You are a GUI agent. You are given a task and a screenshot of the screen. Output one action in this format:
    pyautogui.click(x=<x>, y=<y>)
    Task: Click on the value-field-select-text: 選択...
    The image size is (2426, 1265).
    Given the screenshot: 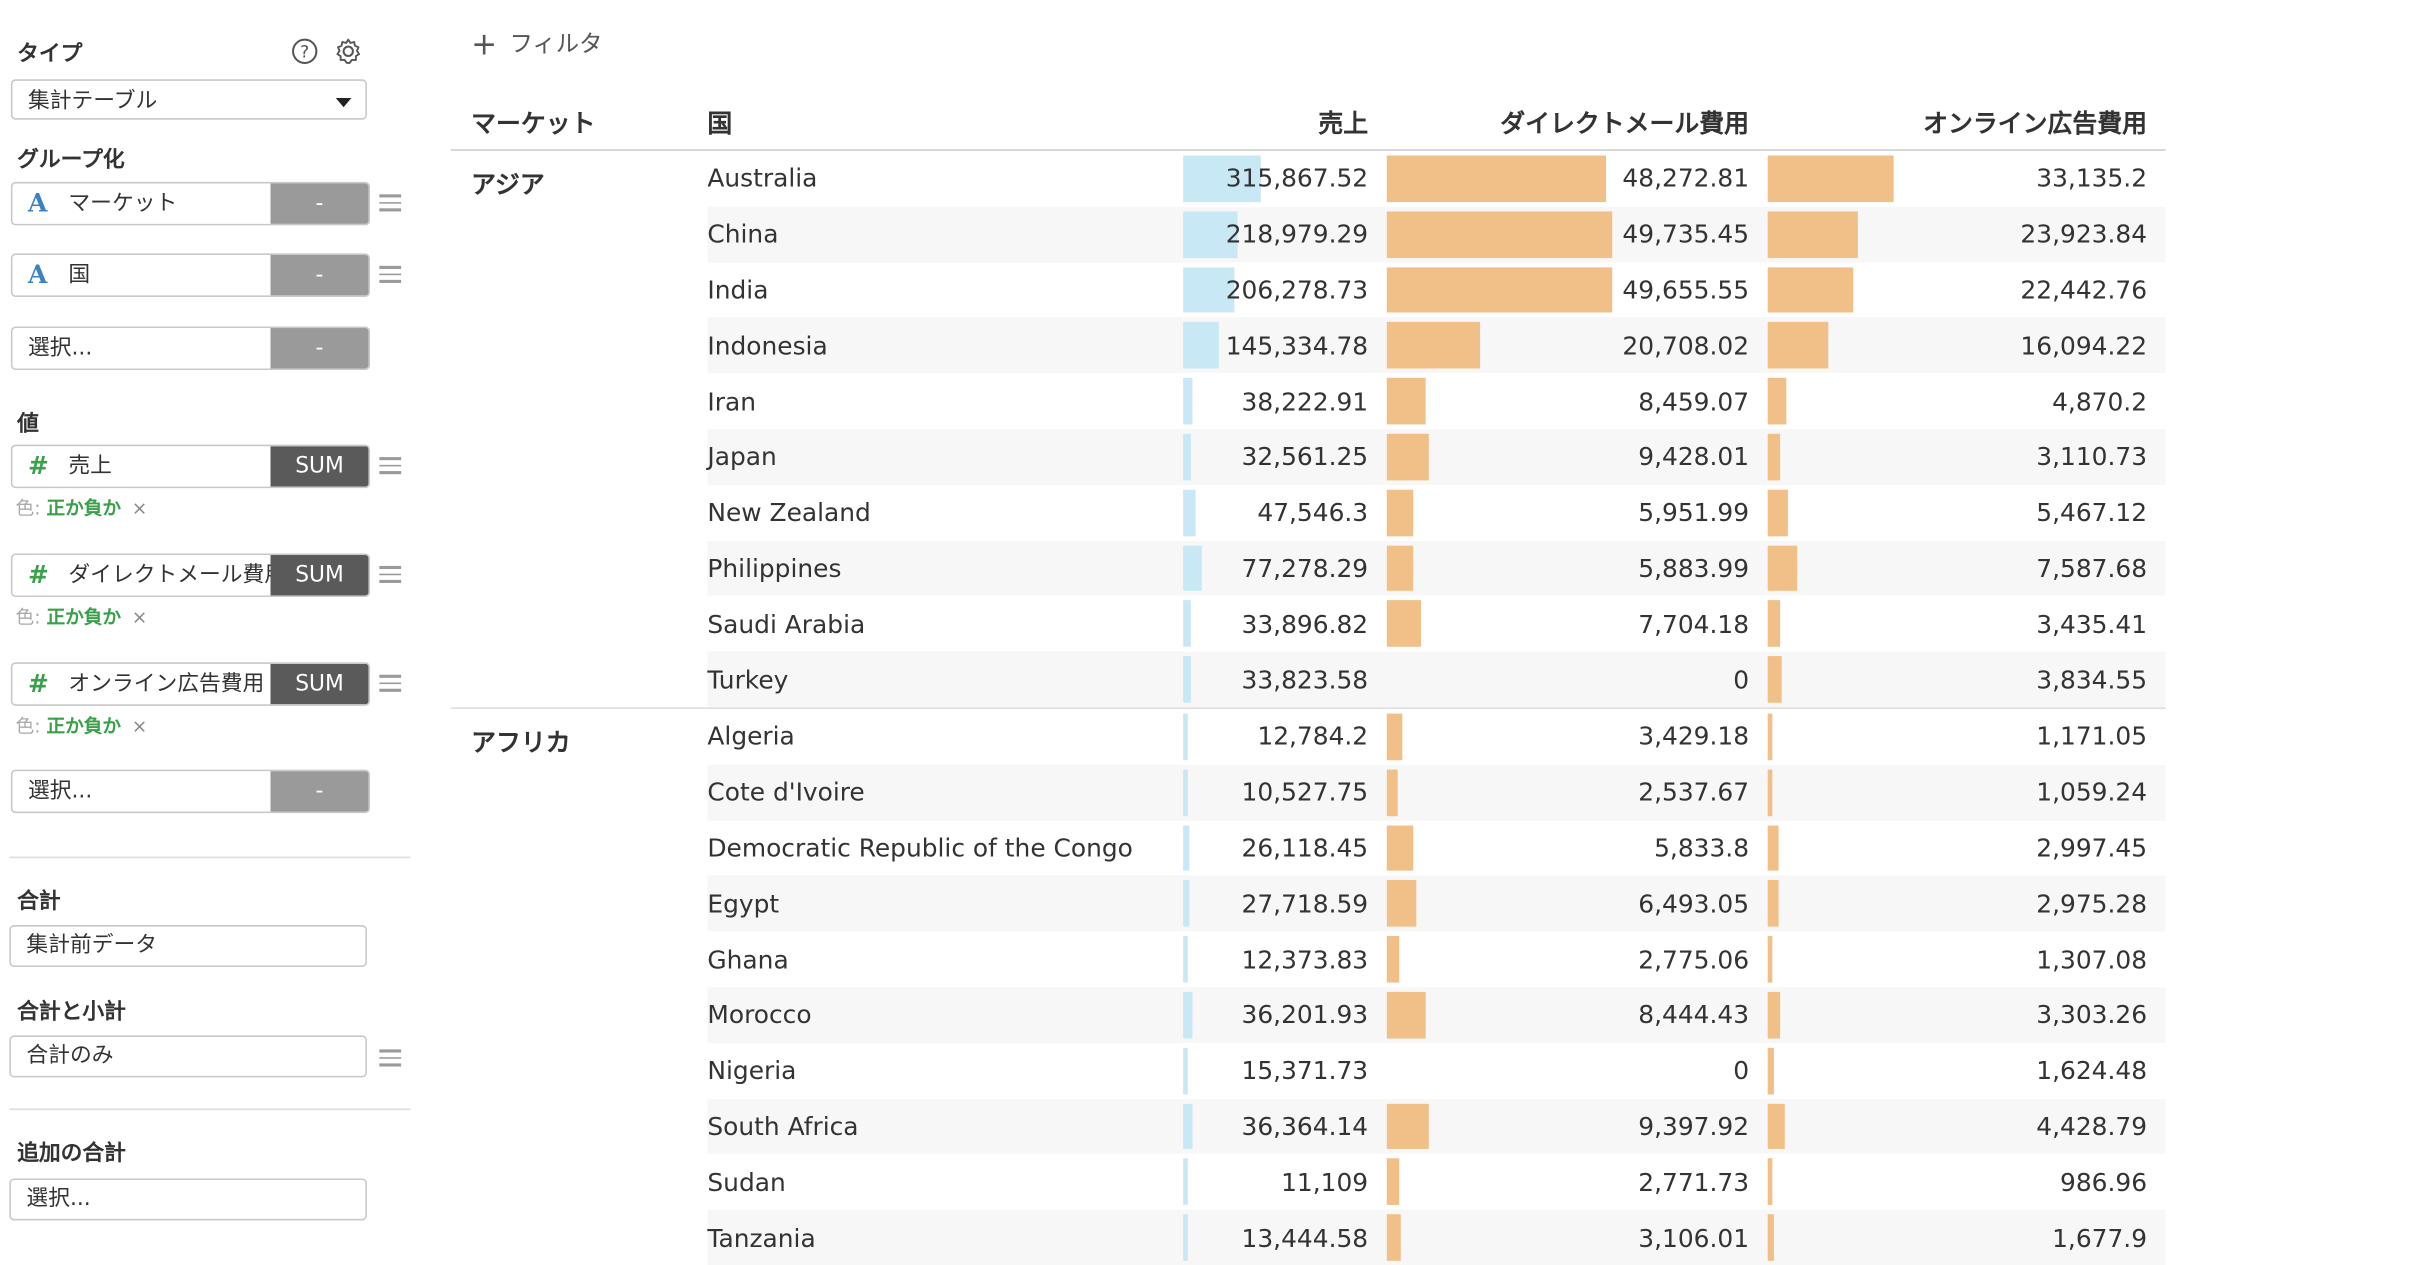 What is the action you would take?
    pyautogui.click(x=60, y=791)
    